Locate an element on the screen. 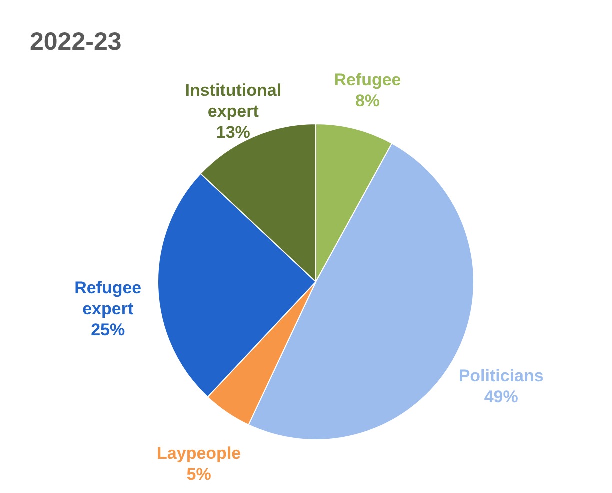 This screenshot has width=612, height=493. data-label: 8% is located at coordinates (367, 101).